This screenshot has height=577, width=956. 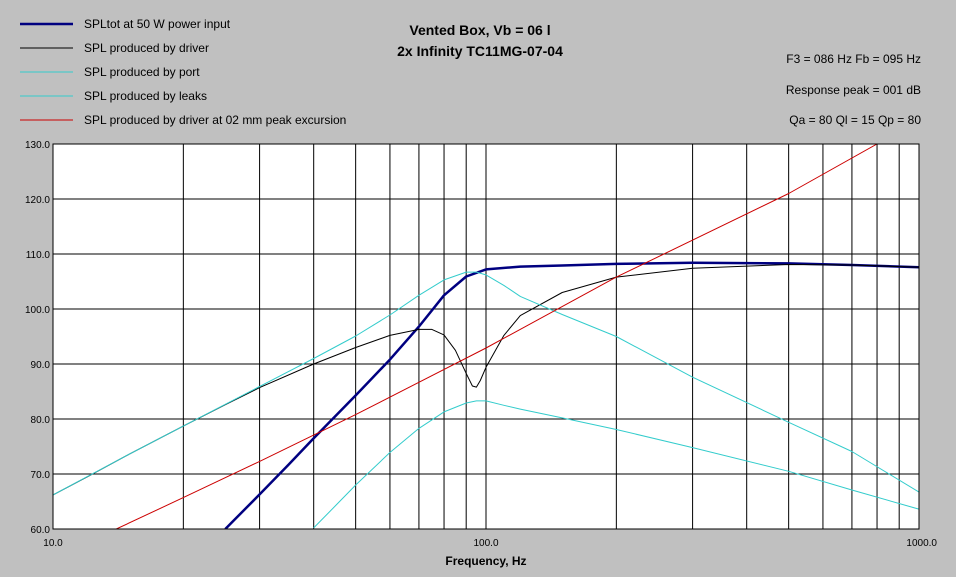 I want to click on chart-title-line-1: Vented Box, Vb = 06 l, so click(x=479, y=30).